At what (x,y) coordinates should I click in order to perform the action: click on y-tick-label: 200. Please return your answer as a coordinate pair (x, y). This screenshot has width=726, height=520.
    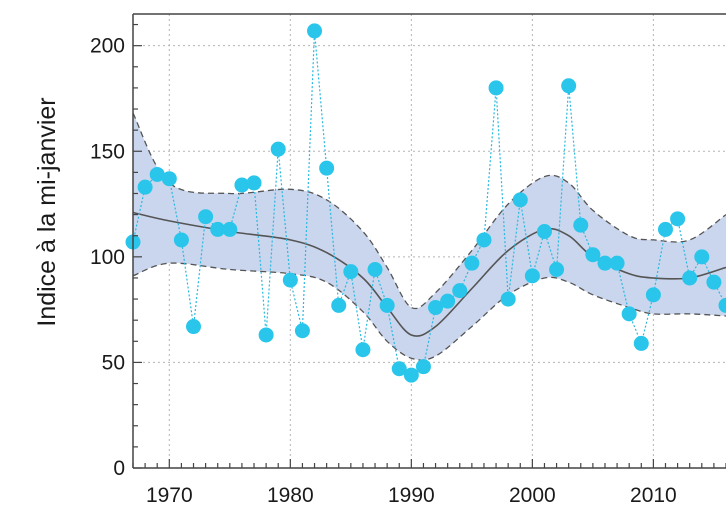
    Looking at the image, I should click on (107, 46).